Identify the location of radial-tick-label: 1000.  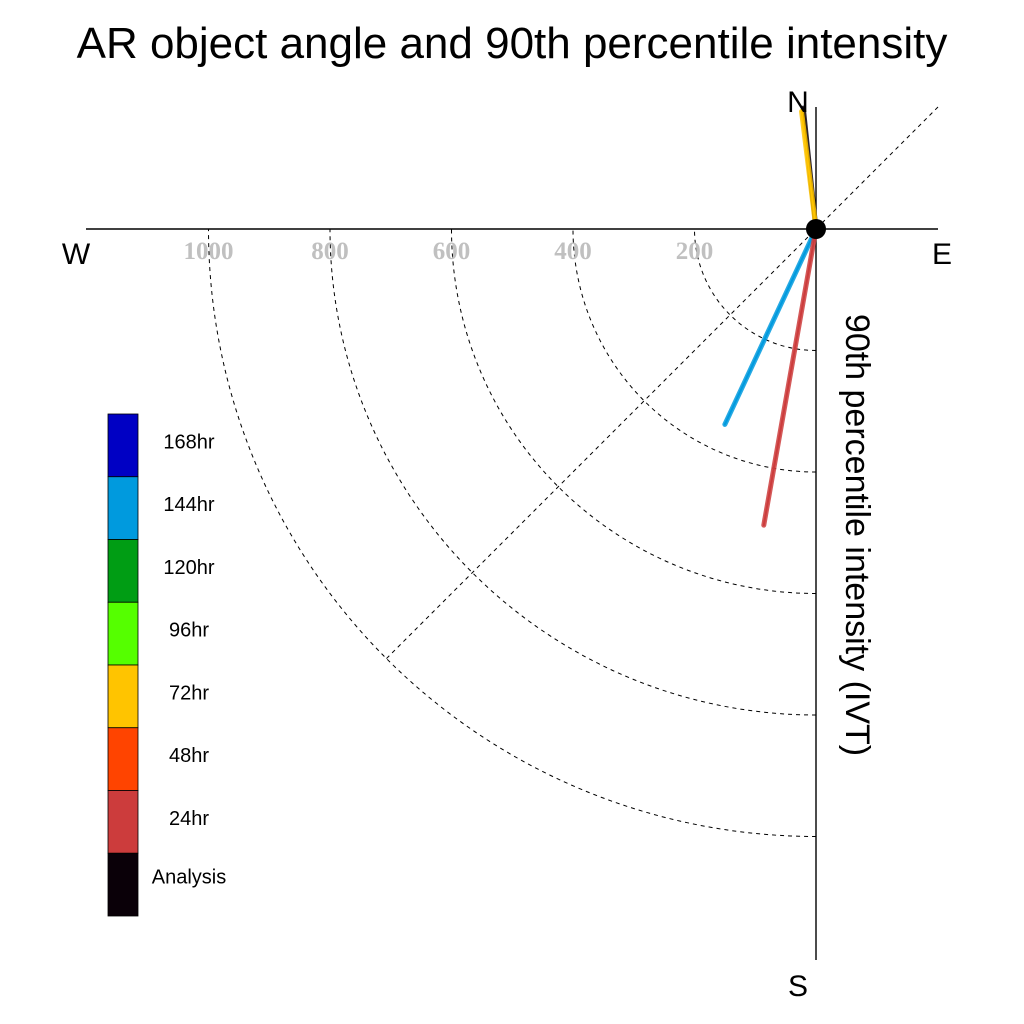
(209, 251).